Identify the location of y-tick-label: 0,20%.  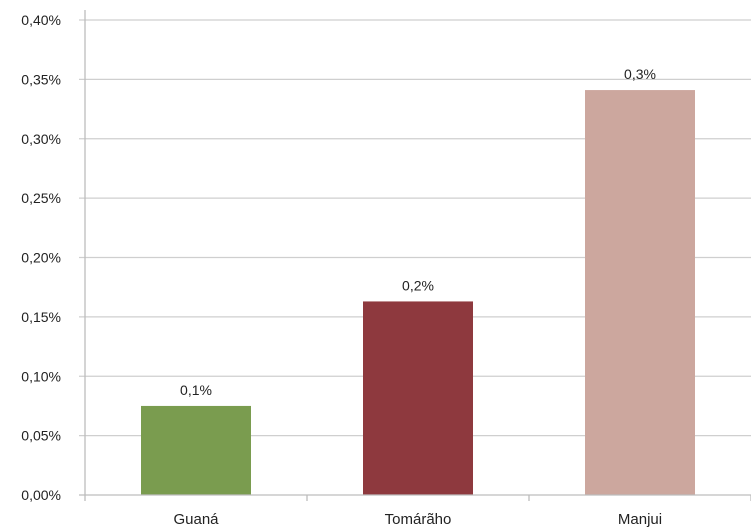
(41, 258).